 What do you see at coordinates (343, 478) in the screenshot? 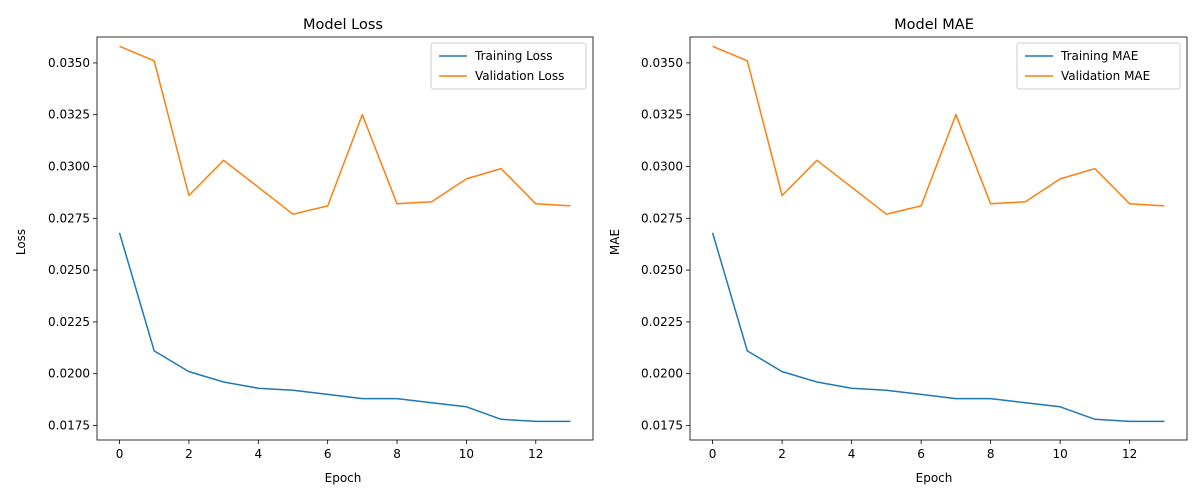
I see `loss-x-axis-label: Epoch` at bounding box center [343, 478].